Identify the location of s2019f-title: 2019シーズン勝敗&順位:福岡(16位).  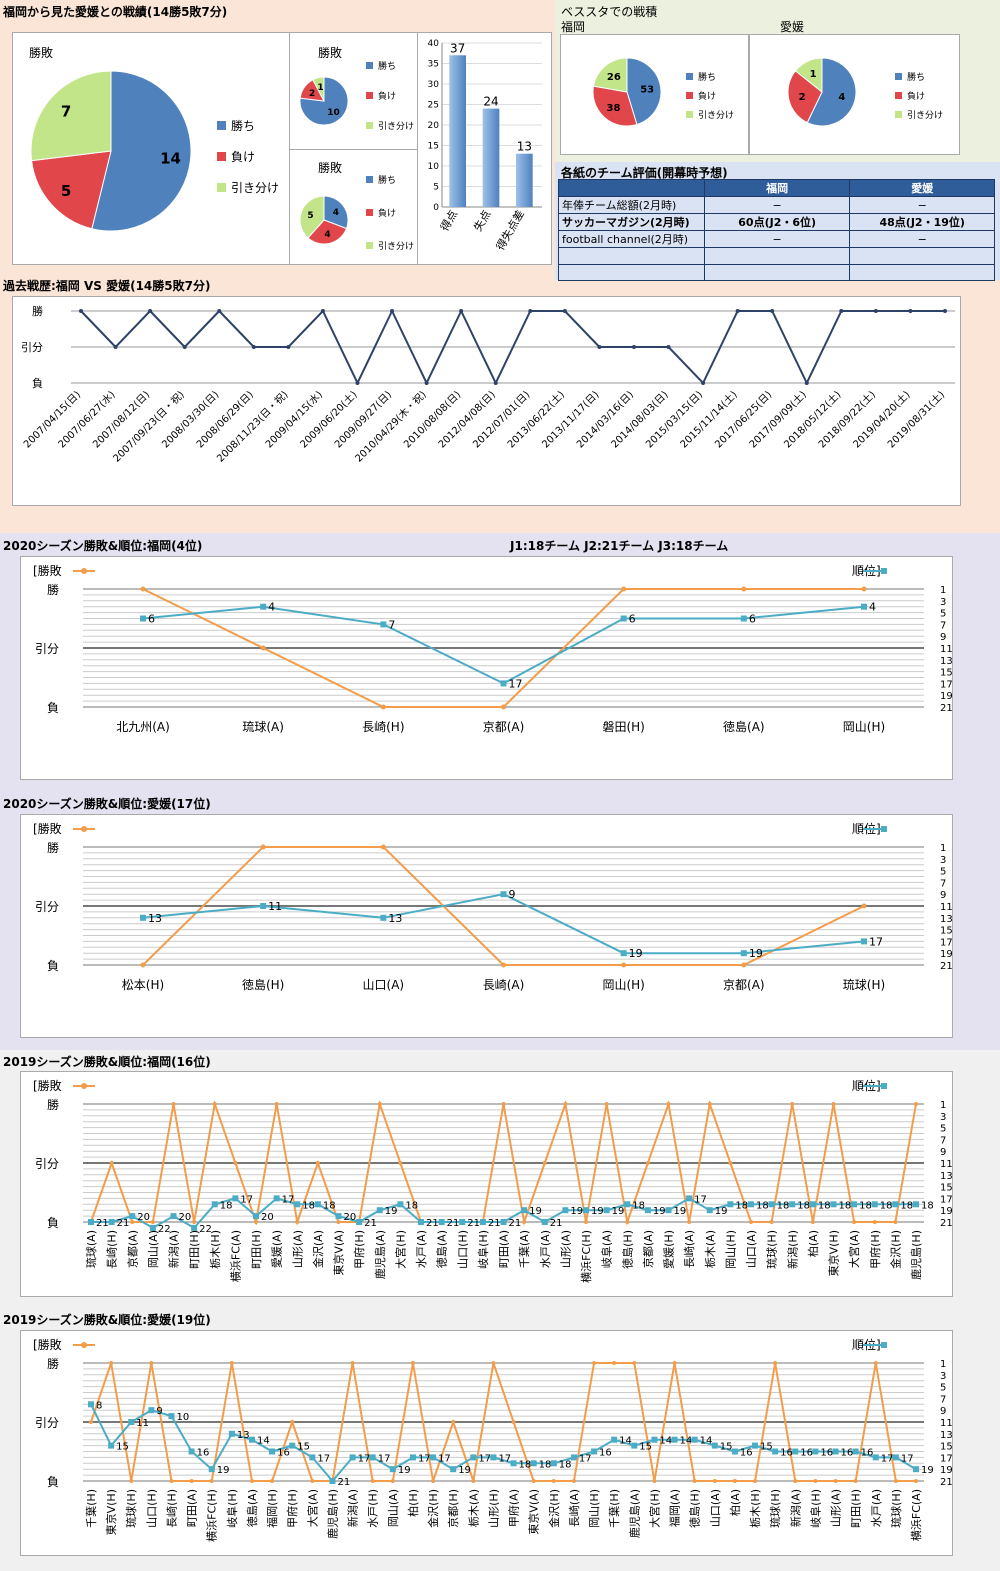
(107, 1062).